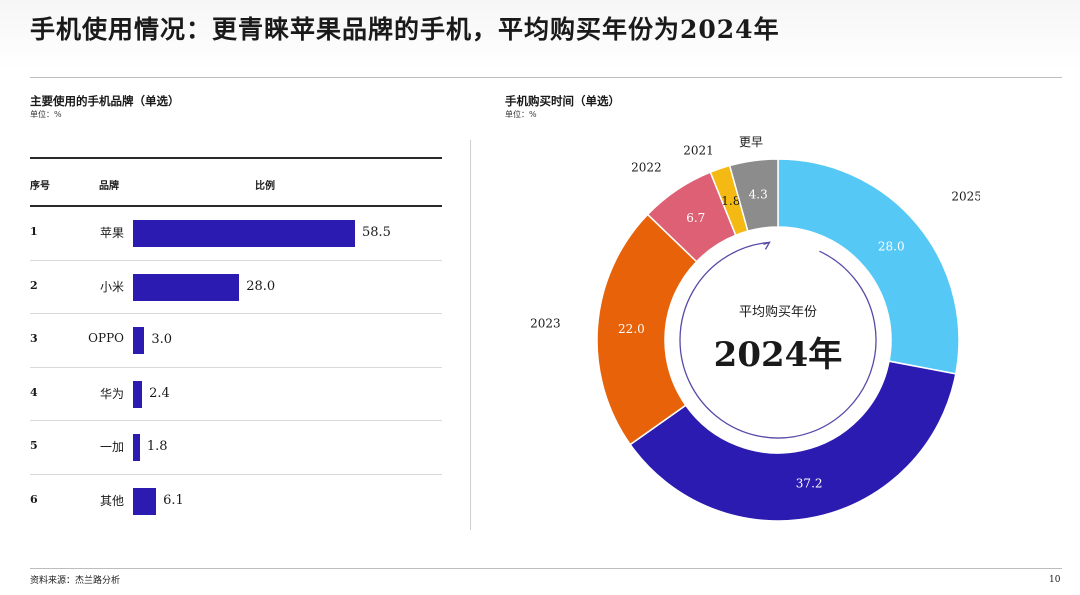 This screenshot has width=1080, height=595. I want to click on row-brand: 苹果, so click(111, 233).